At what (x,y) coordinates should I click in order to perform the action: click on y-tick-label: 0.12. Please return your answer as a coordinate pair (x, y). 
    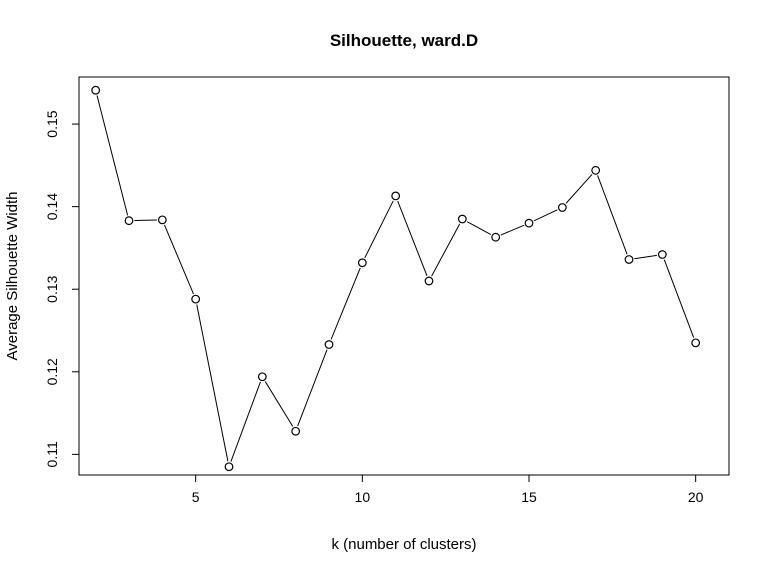
    Looking at the image, I should click on (52, 371).